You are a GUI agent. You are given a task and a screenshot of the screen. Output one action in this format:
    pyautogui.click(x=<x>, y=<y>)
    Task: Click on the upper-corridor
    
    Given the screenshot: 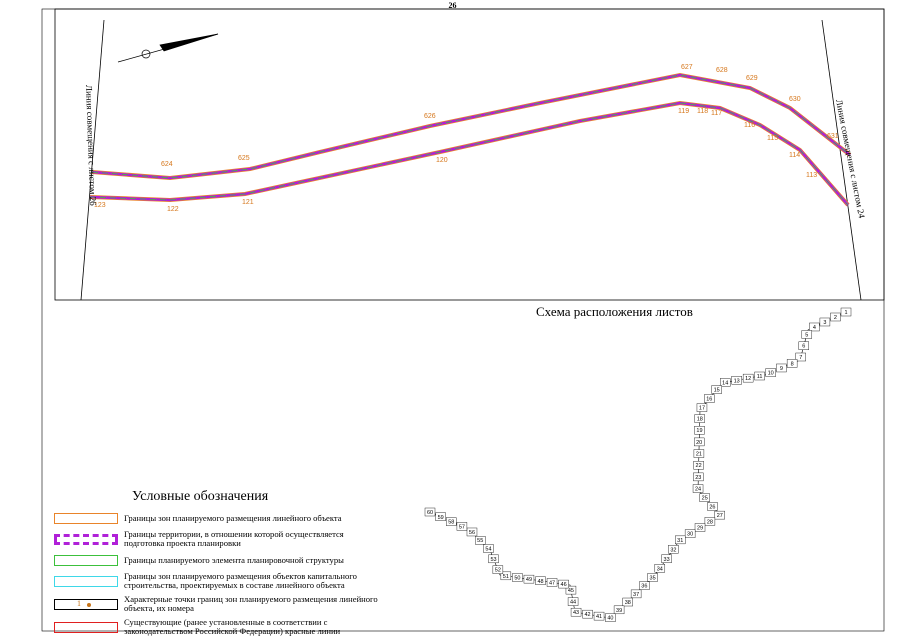 What is the action you would take?
    pyautogui.click(x=471, y=126)
    